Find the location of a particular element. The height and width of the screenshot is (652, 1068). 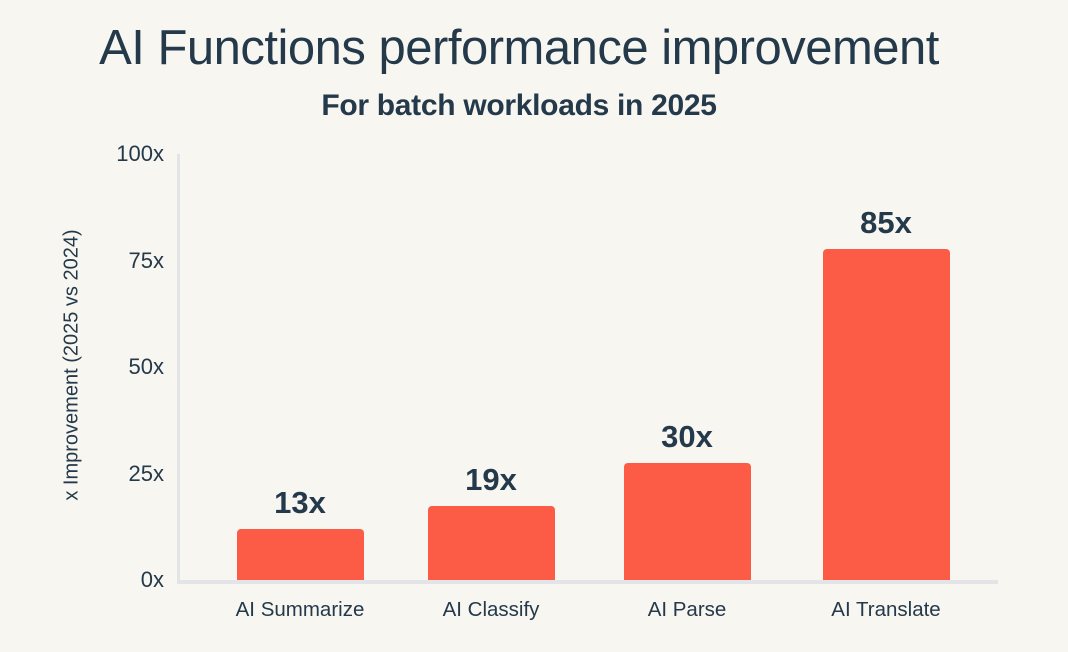

y-tick-label: 100x is located at coordinates (140, 153).